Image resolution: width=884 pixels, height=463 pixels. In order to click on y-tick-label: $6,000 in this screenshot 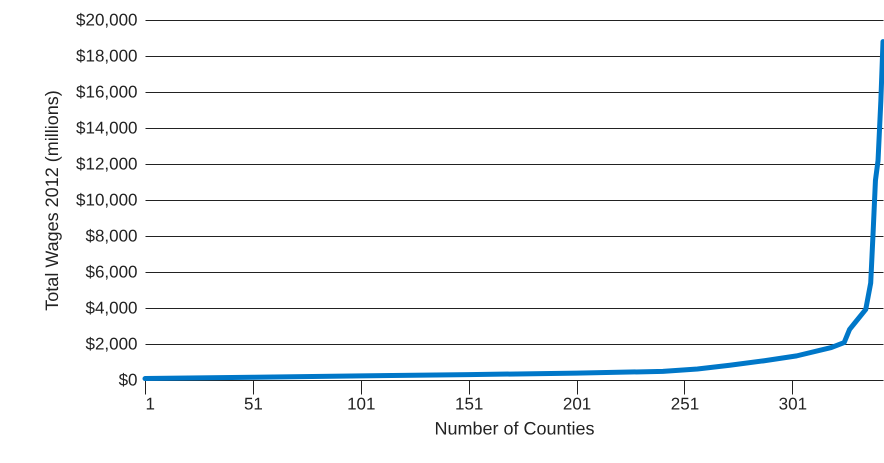, I will do `click(112, 272)`.